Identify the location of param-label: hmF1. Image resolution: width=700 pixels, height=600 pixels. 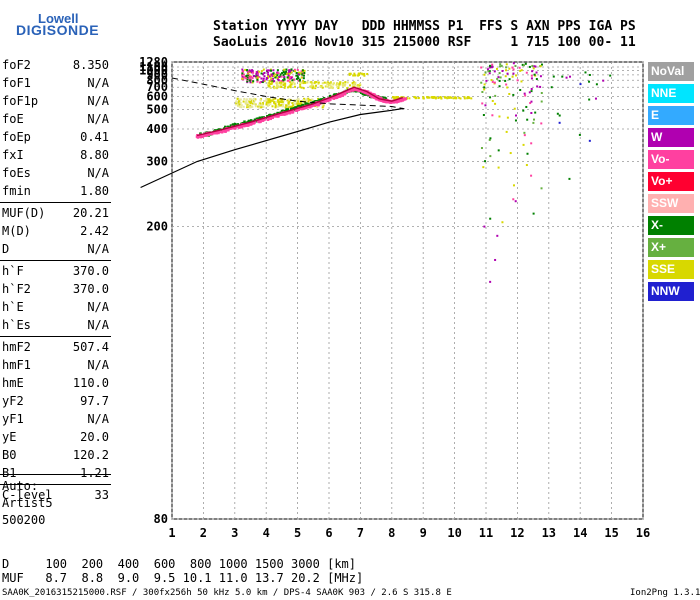
(16, 365).